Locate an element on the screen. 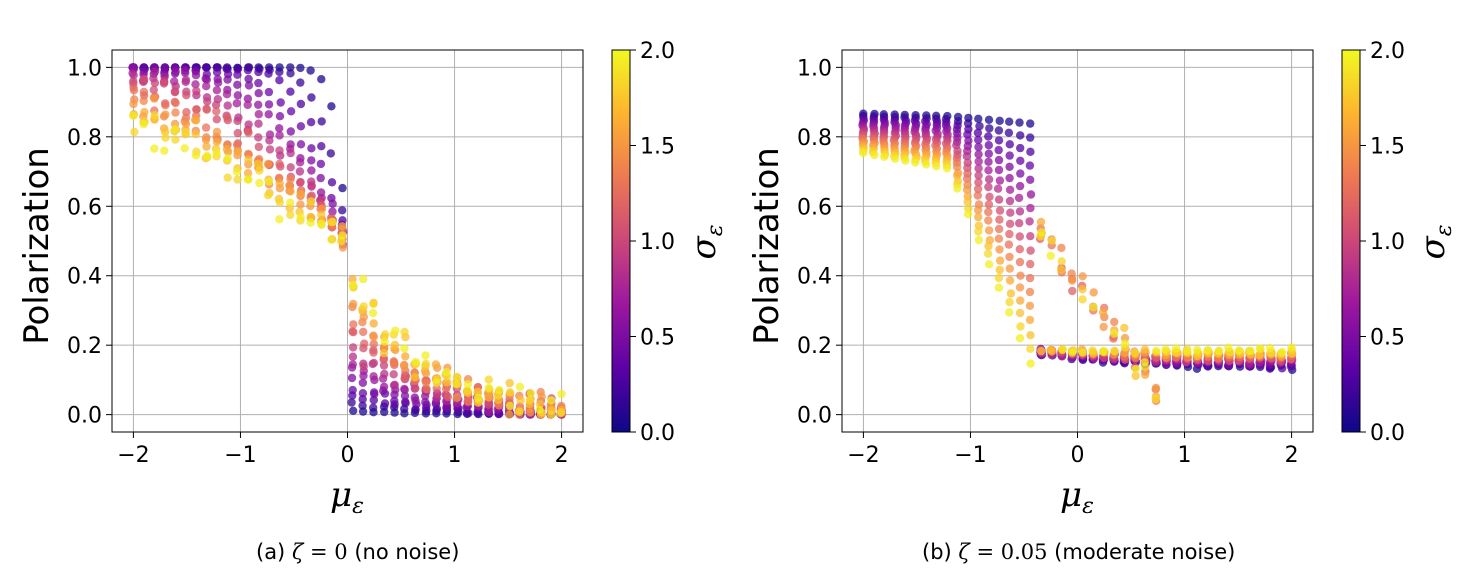  panel-b-ytick-label-0: 0.0 is located at coordinates (814, 416).